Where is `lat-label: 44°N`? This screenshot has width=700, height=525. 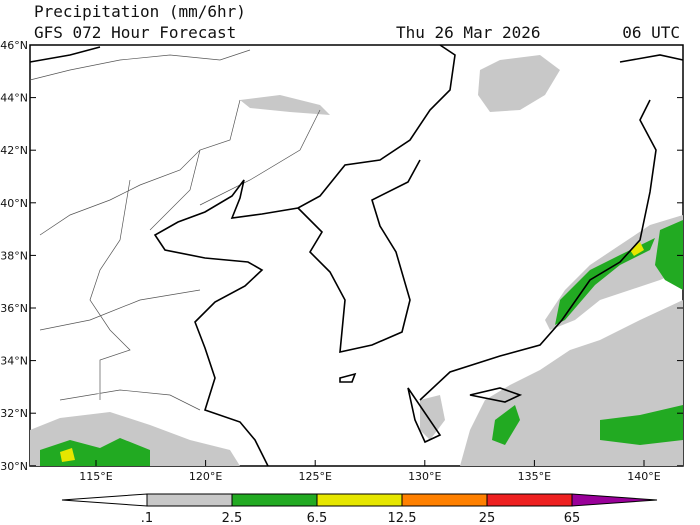
lat-label: 44°N is located at coordinates (14, 98).